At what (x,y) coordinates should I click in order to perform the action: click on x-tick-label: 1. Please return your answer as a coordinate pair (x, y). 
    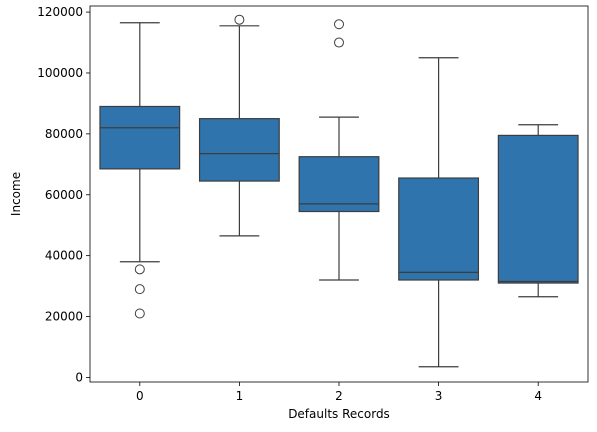
    Looking at the image, I should click on (240, 396).